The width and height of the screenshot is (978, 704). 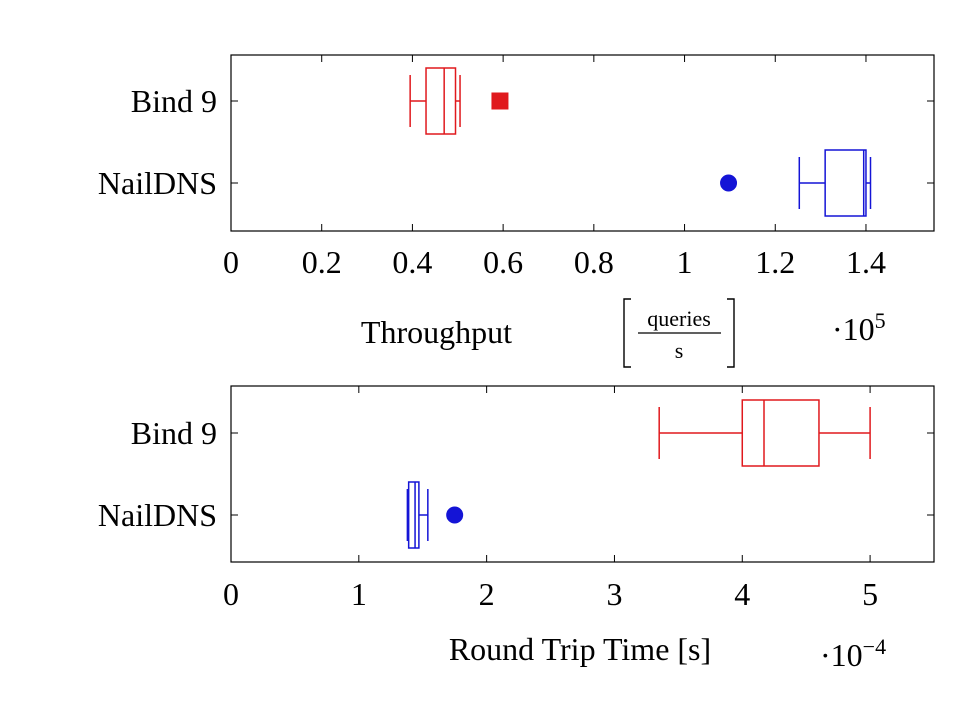 I want to click on x-tick-label: 0.6, so click(x=503, y=262).